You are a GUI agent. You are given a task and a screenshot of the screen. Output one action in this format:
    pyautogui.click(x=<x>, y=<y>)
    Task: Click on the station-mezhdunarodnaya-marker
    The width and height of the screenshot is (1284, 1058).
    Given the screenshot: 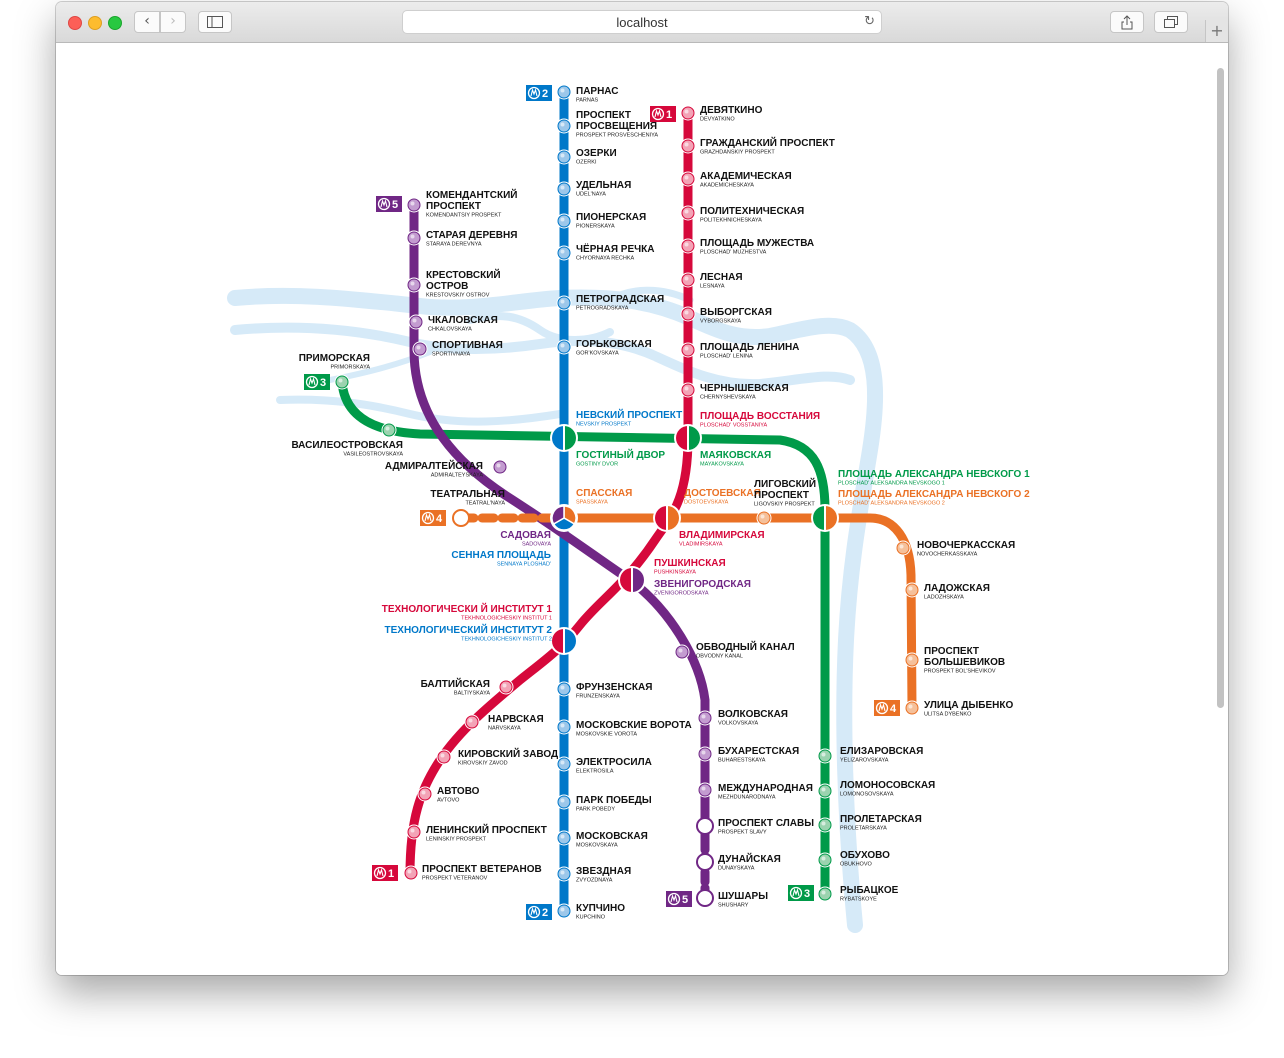 What is the action you would take?
    pyautogui.click(x=705, y=790)
    